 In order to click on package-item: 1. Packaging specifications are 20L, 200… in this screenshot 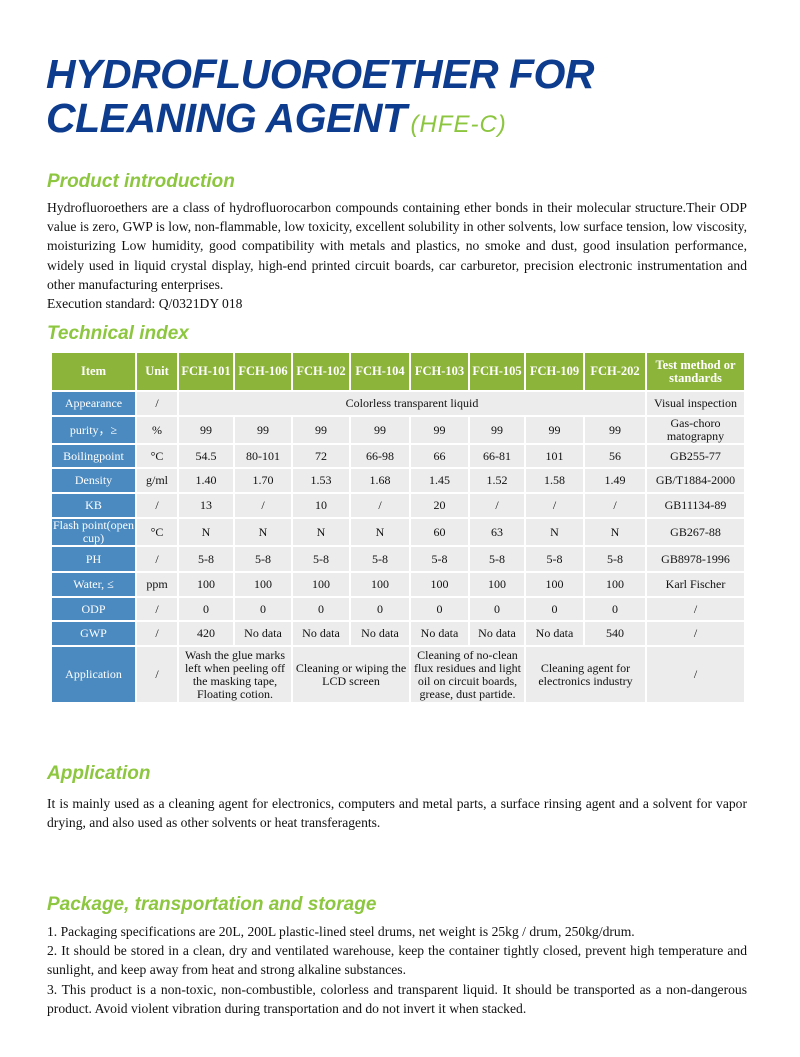, I will do `click(341, 931)`.